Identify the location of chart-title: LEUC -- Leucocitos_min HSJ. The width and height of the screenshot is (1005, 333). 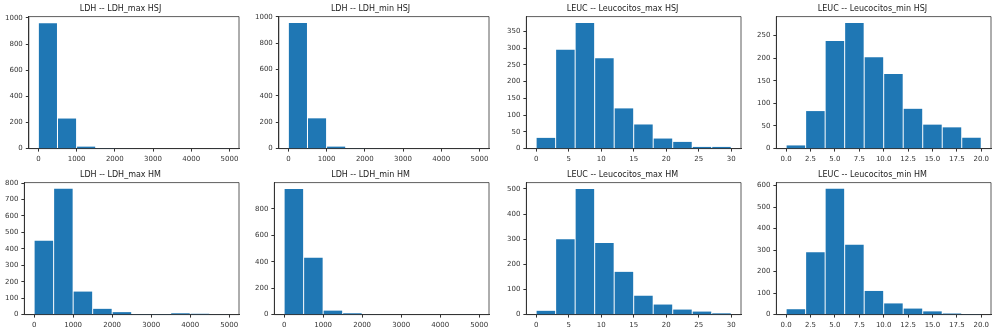
(872, 8).